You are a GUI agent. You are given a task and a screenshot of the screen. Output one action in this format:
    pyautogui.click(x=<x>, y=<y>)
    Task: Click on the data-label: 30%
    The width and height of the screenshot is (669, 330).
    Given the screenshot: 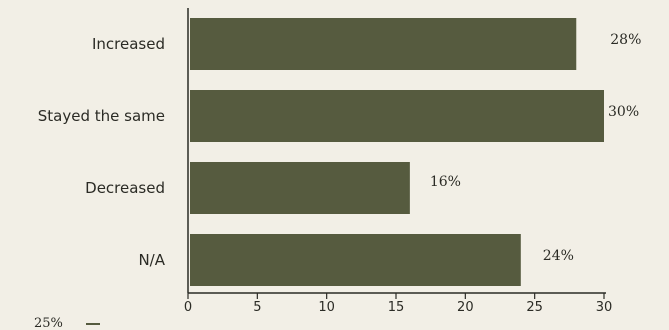 What is the action you would take?
    pyautogui.click(x=623, y=112)
    